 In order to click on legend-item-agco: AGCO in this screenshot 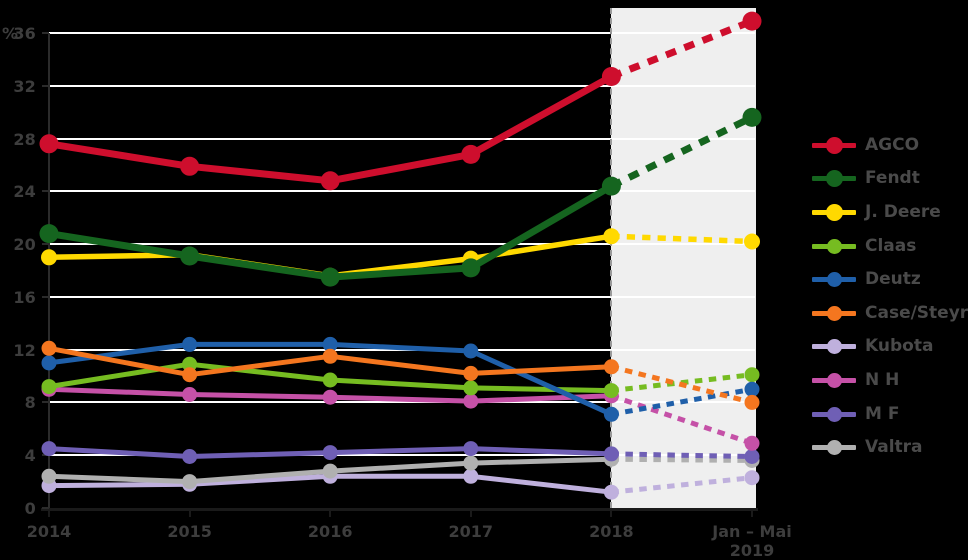, I will do `click(890, 145)`.